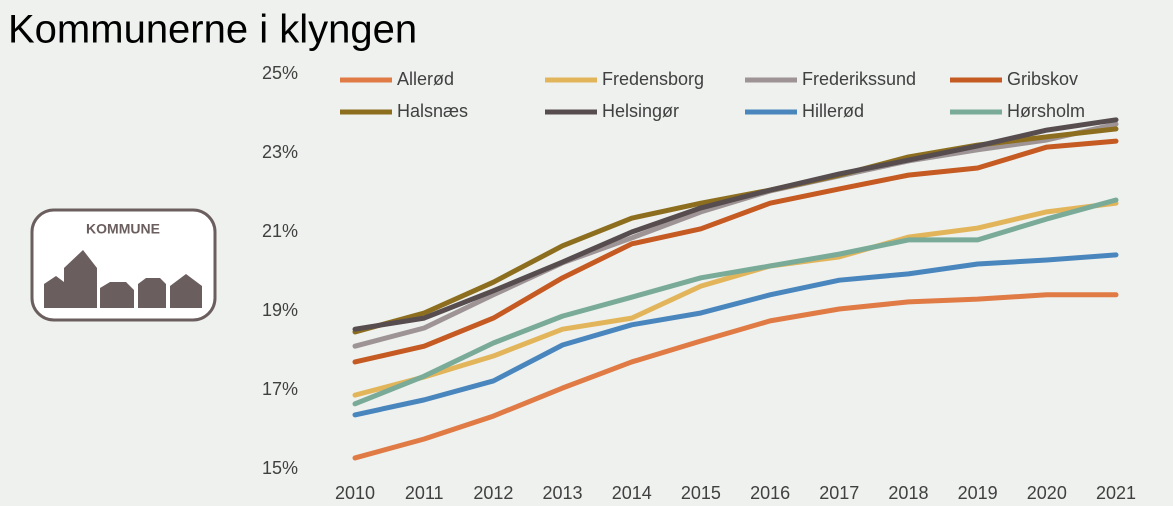 This screenshot has height=506, width=1173. Describe the element at coordinates (123, 229) in the screenshot. I see `logo-text: KOMMUNE` at that location.